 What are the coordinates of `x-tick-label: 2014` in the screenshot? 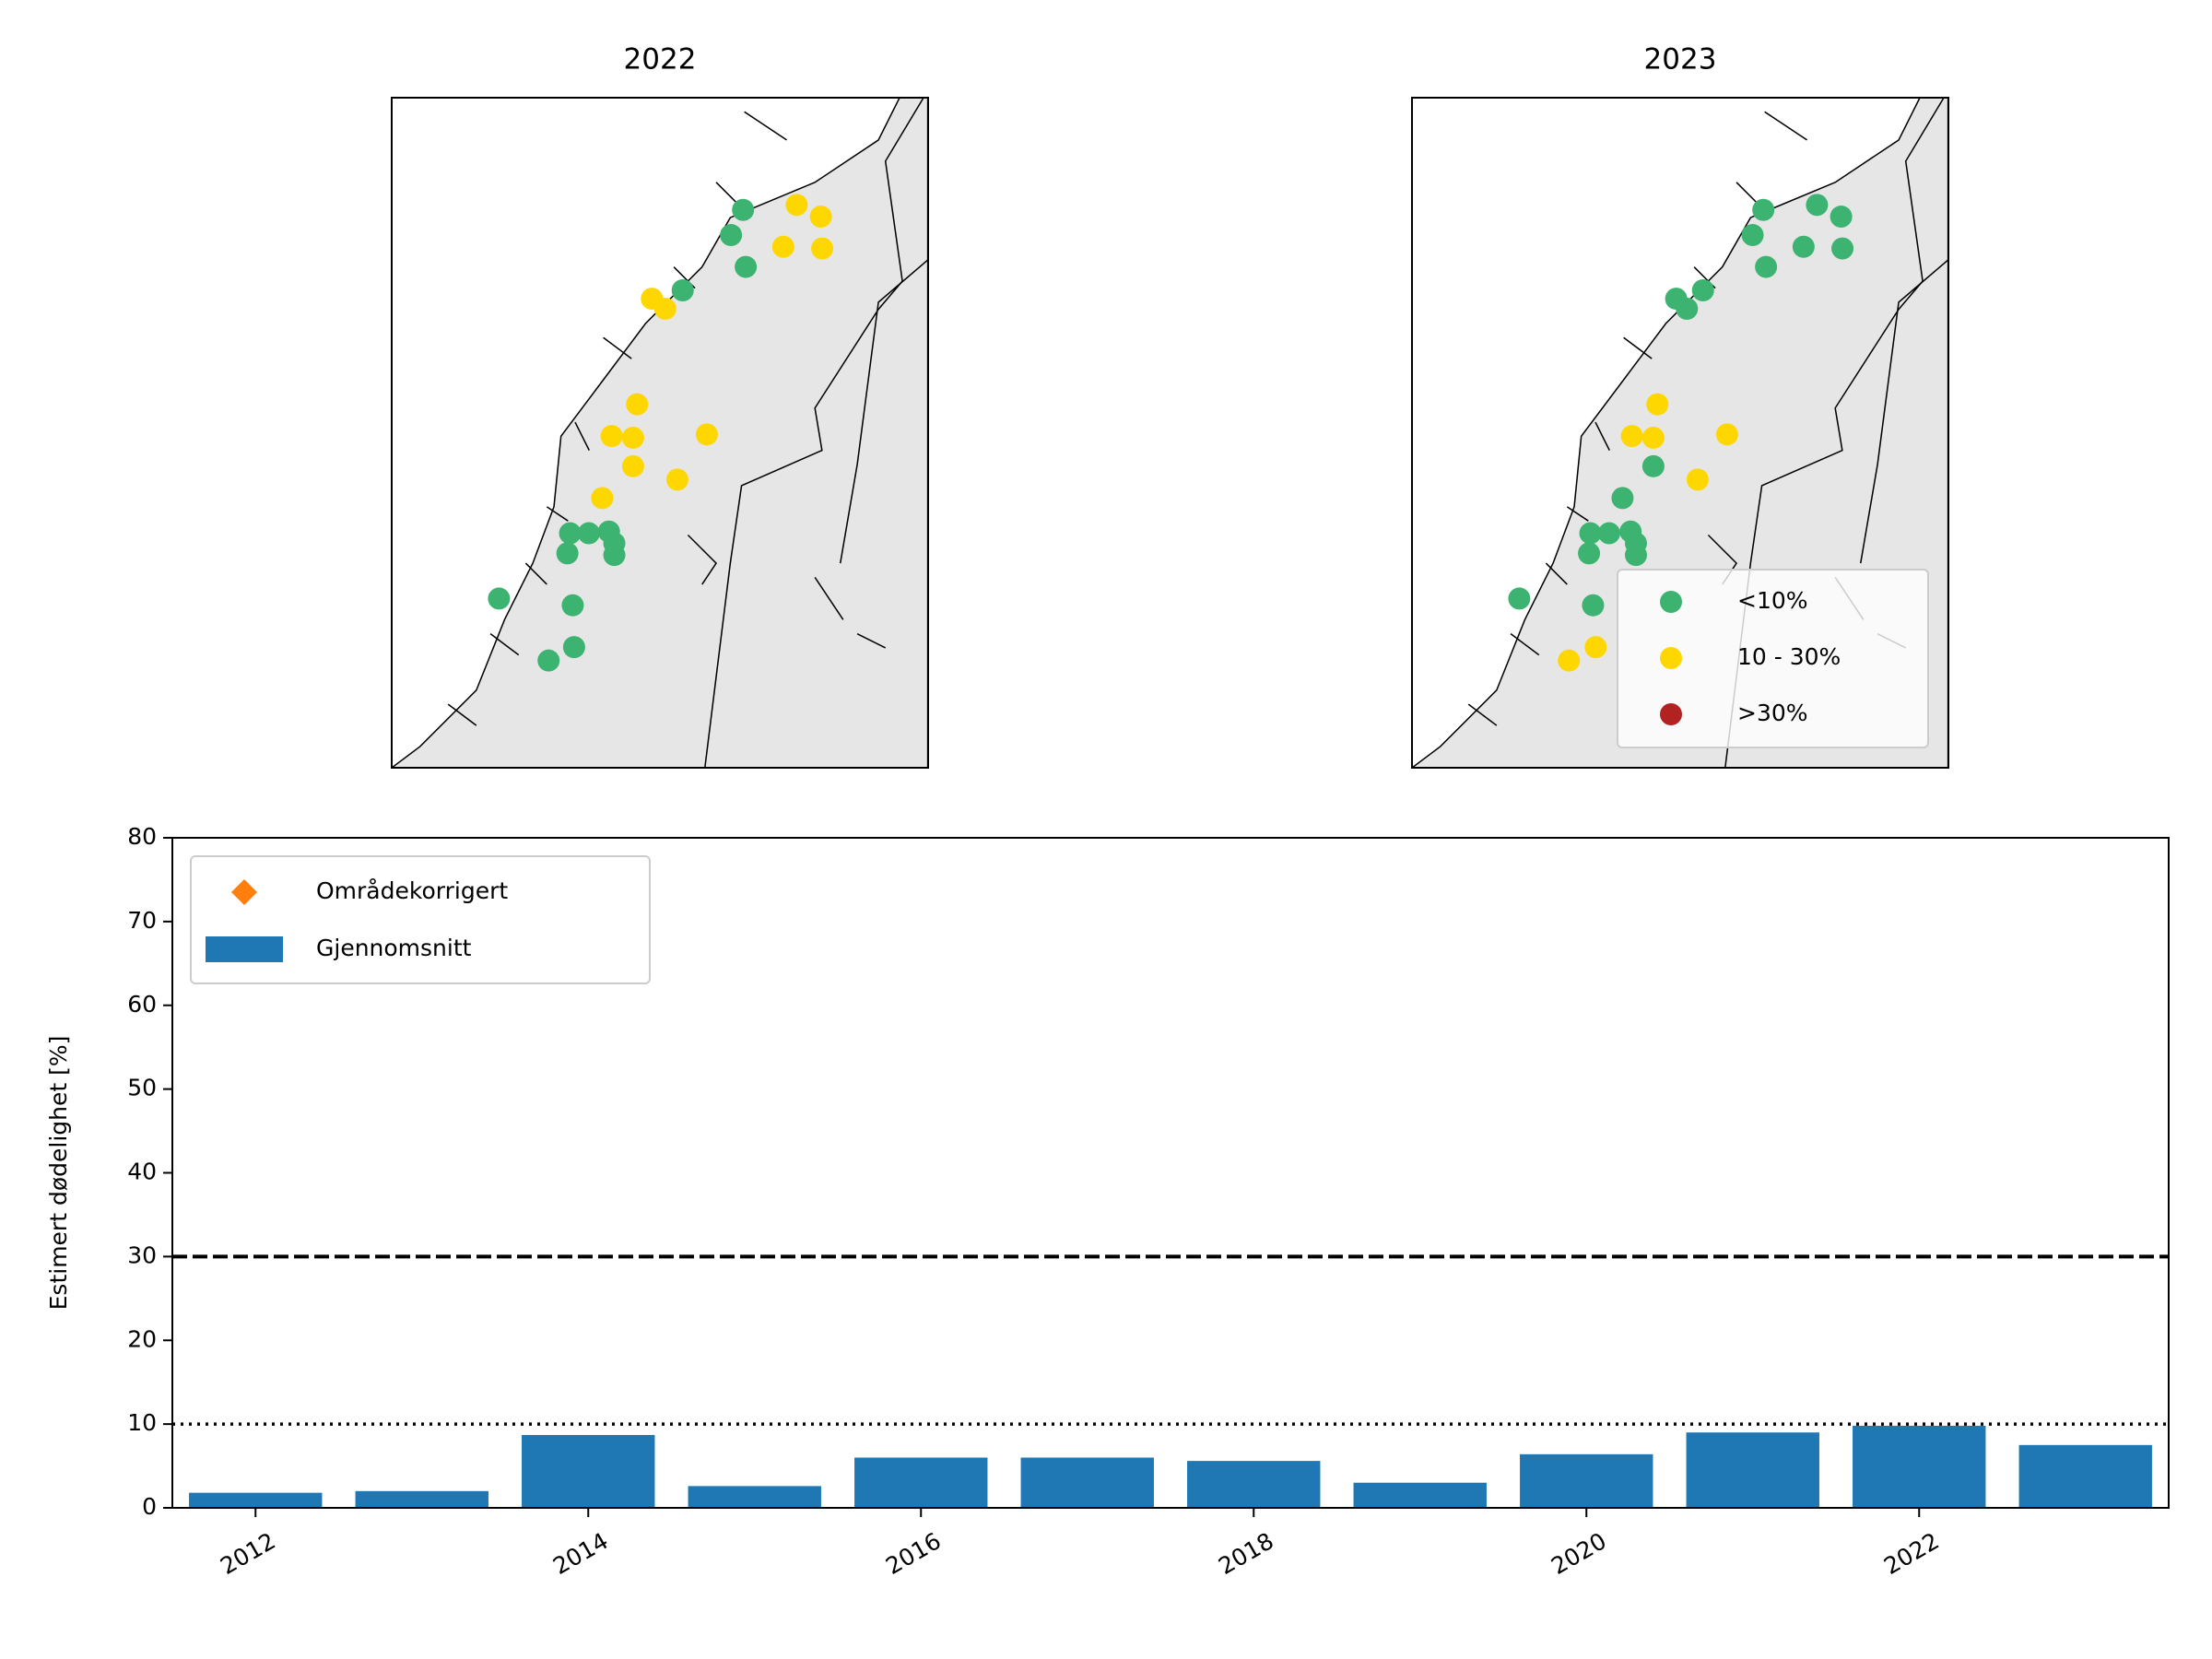 It's located at (580, 1553).